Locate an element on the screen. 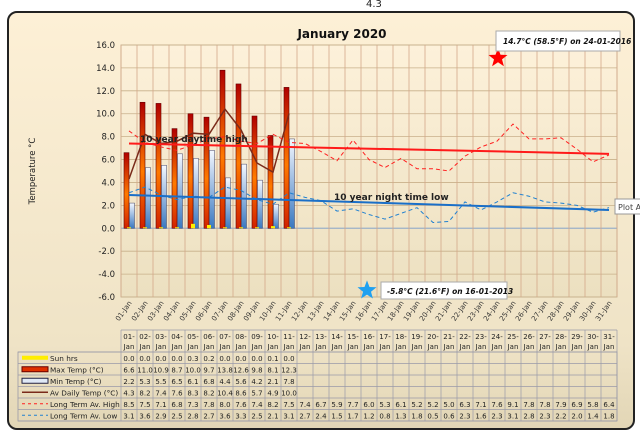 The width and height of the screenshot is (640, 435). table-header-day: 22- is located at coordinates (465, 337).